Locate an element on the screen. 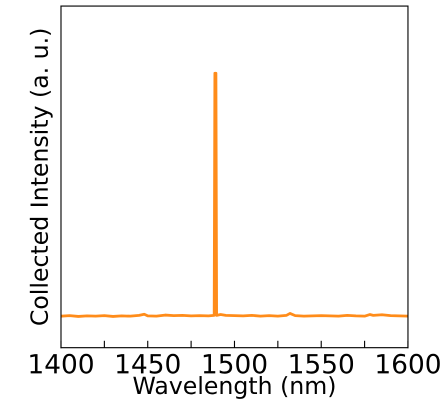 The height and width of the screenshot is (402, 442). x-tick-label: 1550 is located at coordinates (322, 364).